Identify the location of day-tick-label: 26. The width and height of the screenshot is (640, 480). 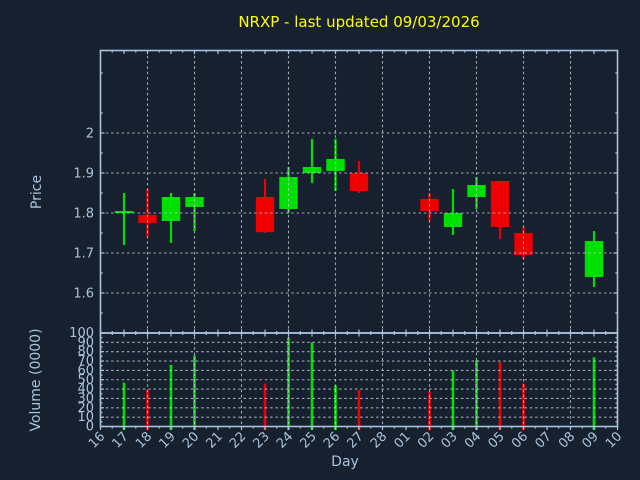
(332, 440).